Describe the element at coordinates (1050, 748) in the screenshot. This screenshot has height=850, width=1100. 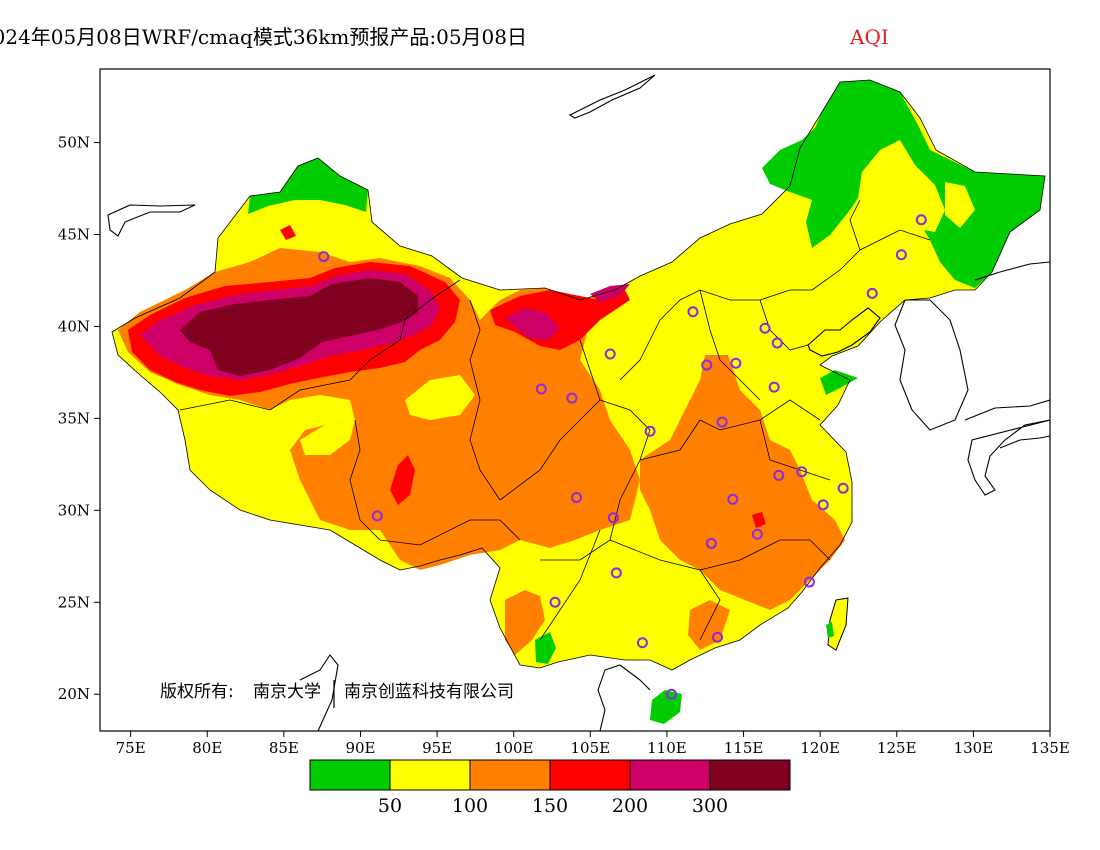
I see `lon-tick-label: 135E` at that location.